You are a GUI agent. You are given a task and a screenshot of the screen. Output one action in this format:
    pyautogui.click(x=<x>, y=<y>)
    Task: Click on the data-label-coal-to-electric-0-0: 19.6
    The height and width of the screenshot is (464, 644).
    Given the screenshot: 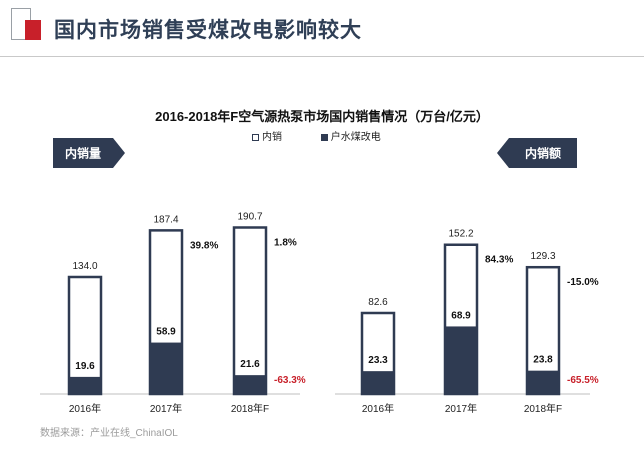 What is the action you would take?
    pyautogui.click(x=85, y=366)
    